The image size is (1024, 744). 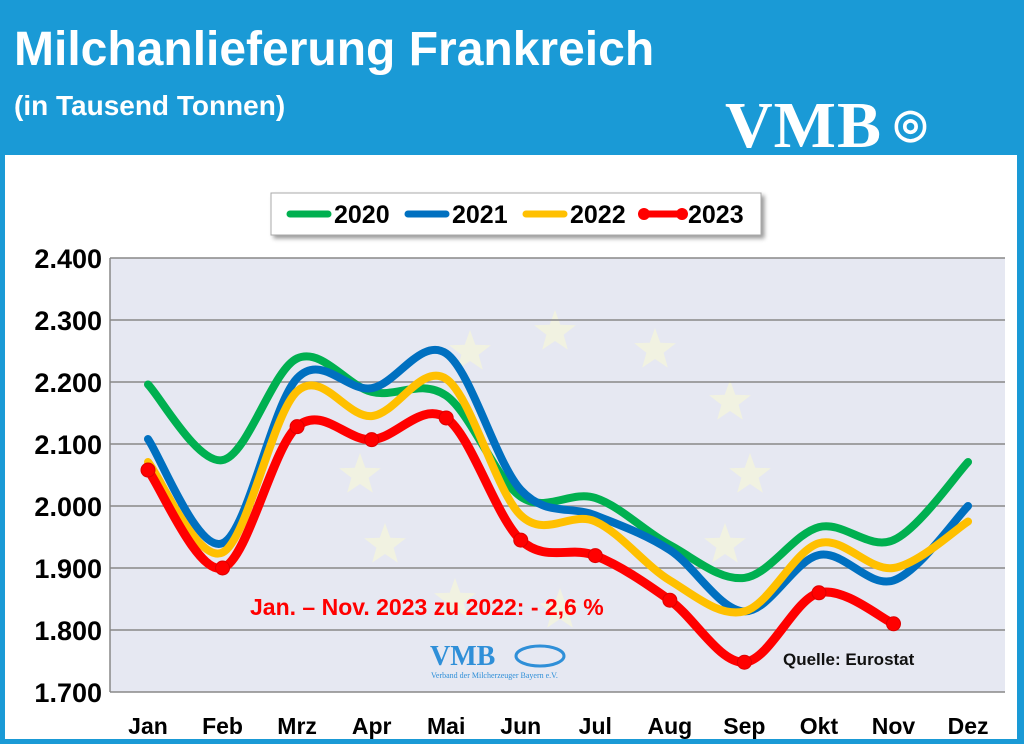 I want to click on y-tick-label: 1.700, so click(x=68, y=693).